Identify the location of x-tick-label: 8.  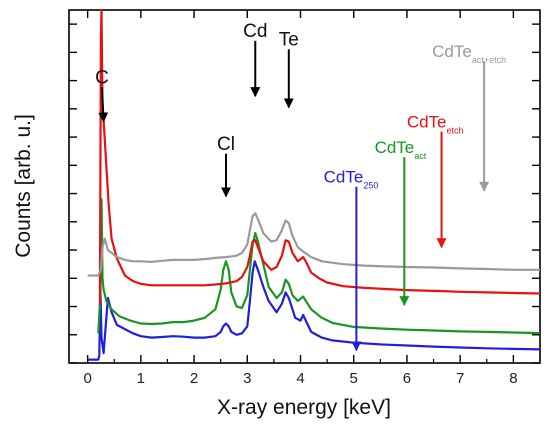
(513, 378).